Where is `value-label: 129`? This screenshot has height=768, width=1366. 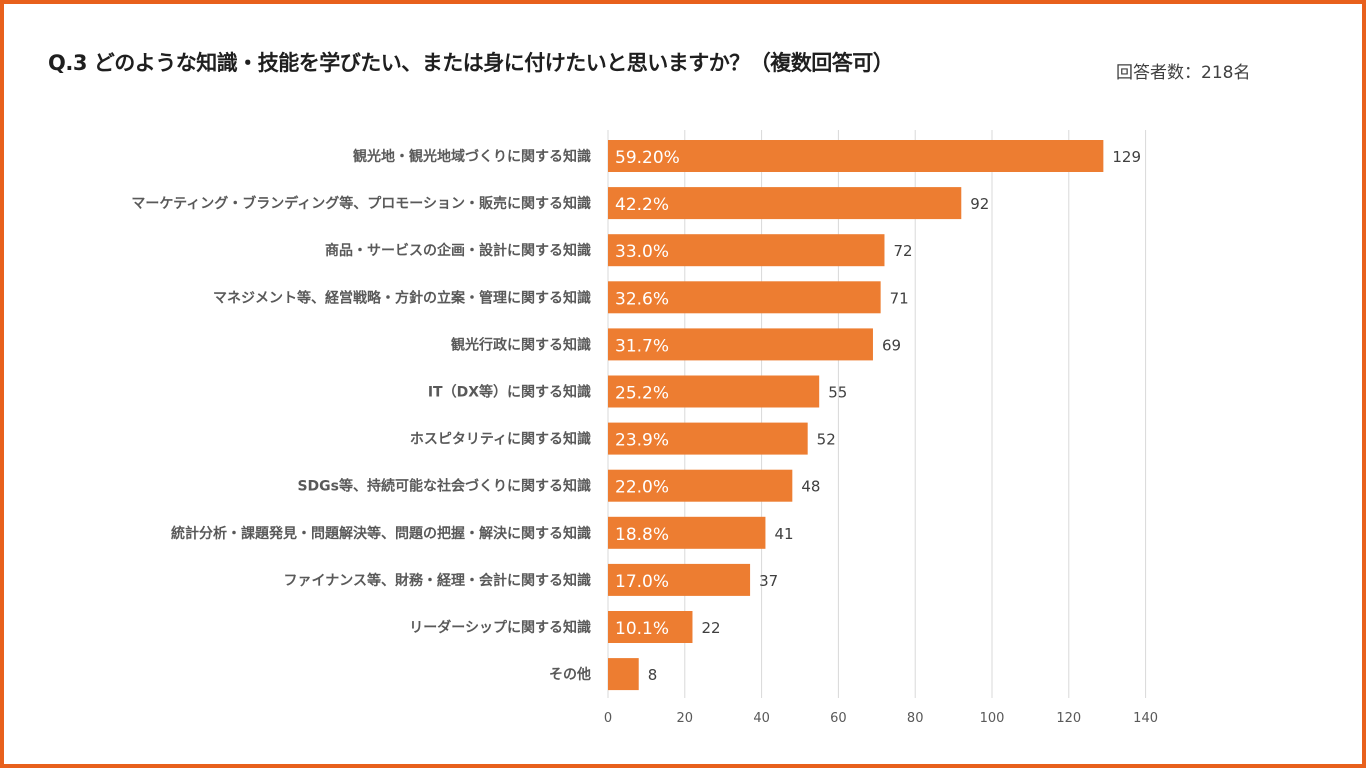
value-label: 129 is located at coordinates (1126, 157).